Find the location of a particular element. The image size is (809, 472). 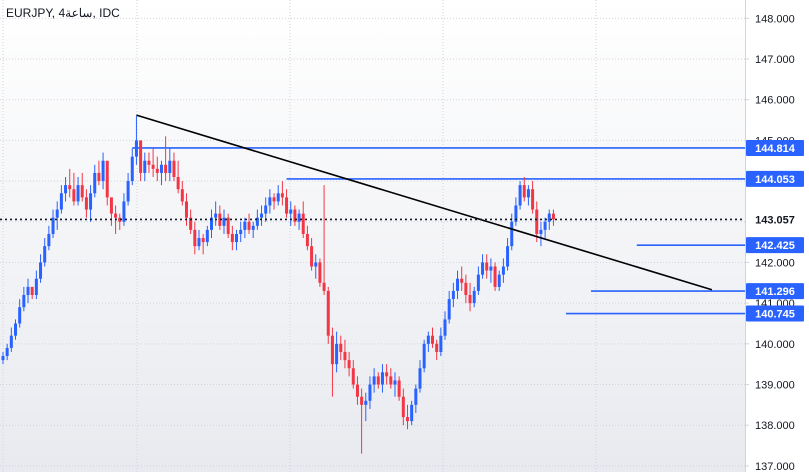

level-label-text: 142.425 is located at coordinates (775, 246).